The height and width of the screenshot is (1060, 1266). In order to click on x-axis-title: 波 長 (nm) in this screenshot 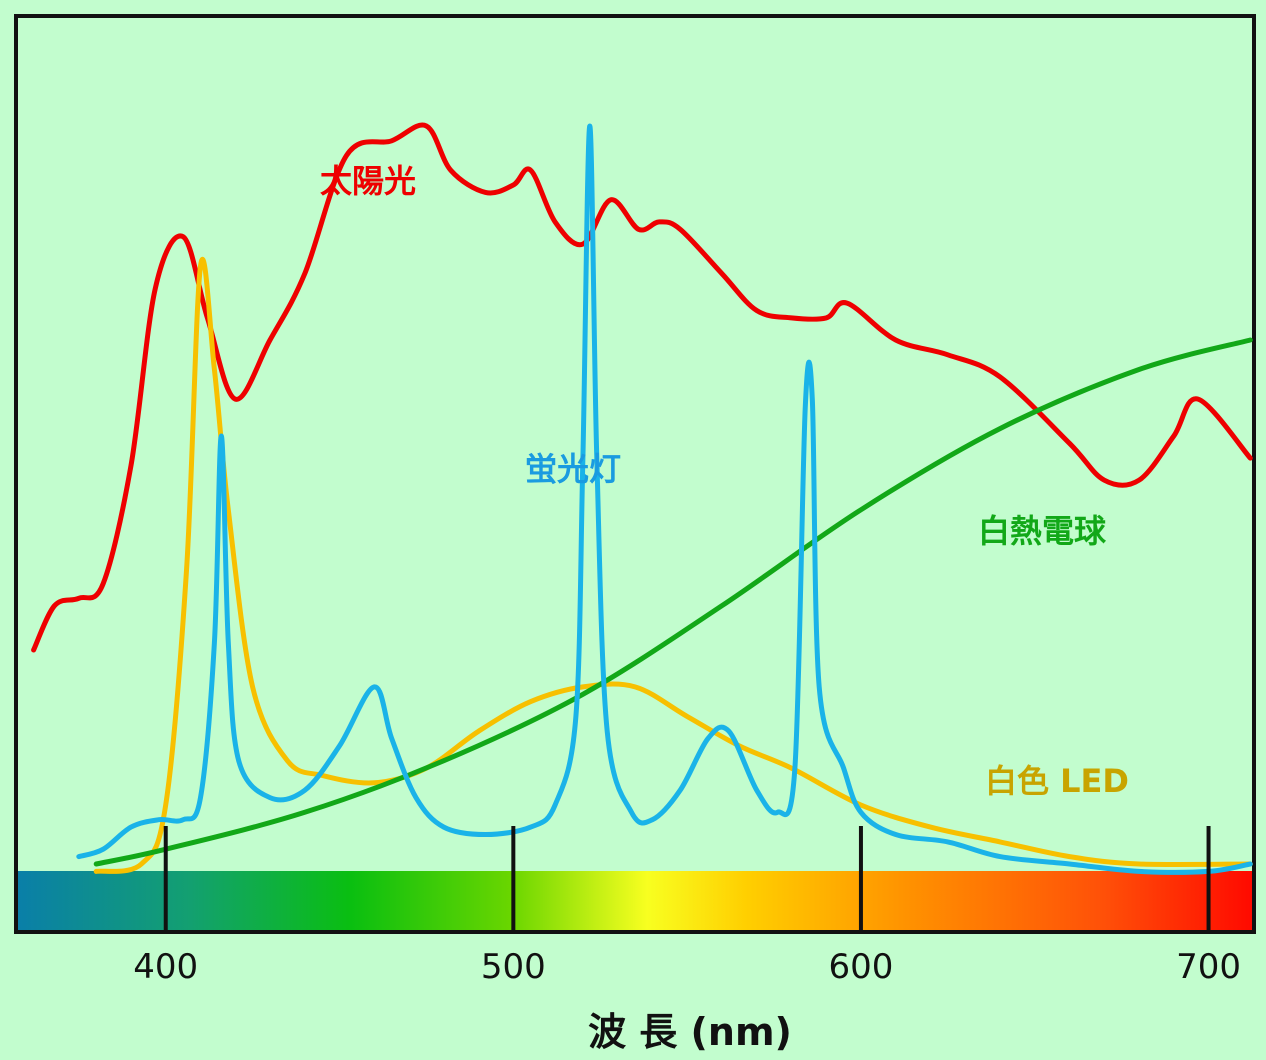, I will do `click(690, 1032)`.